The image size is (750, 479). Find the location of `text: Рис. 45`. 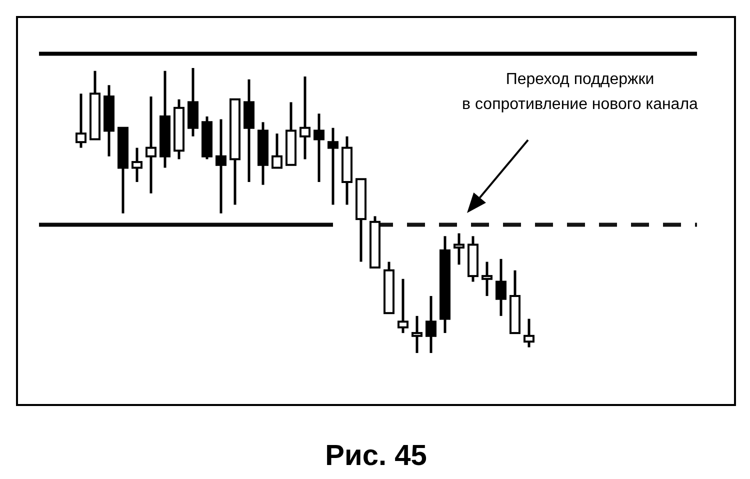

text: Рис. 45 is located at coordinates (376, 456).